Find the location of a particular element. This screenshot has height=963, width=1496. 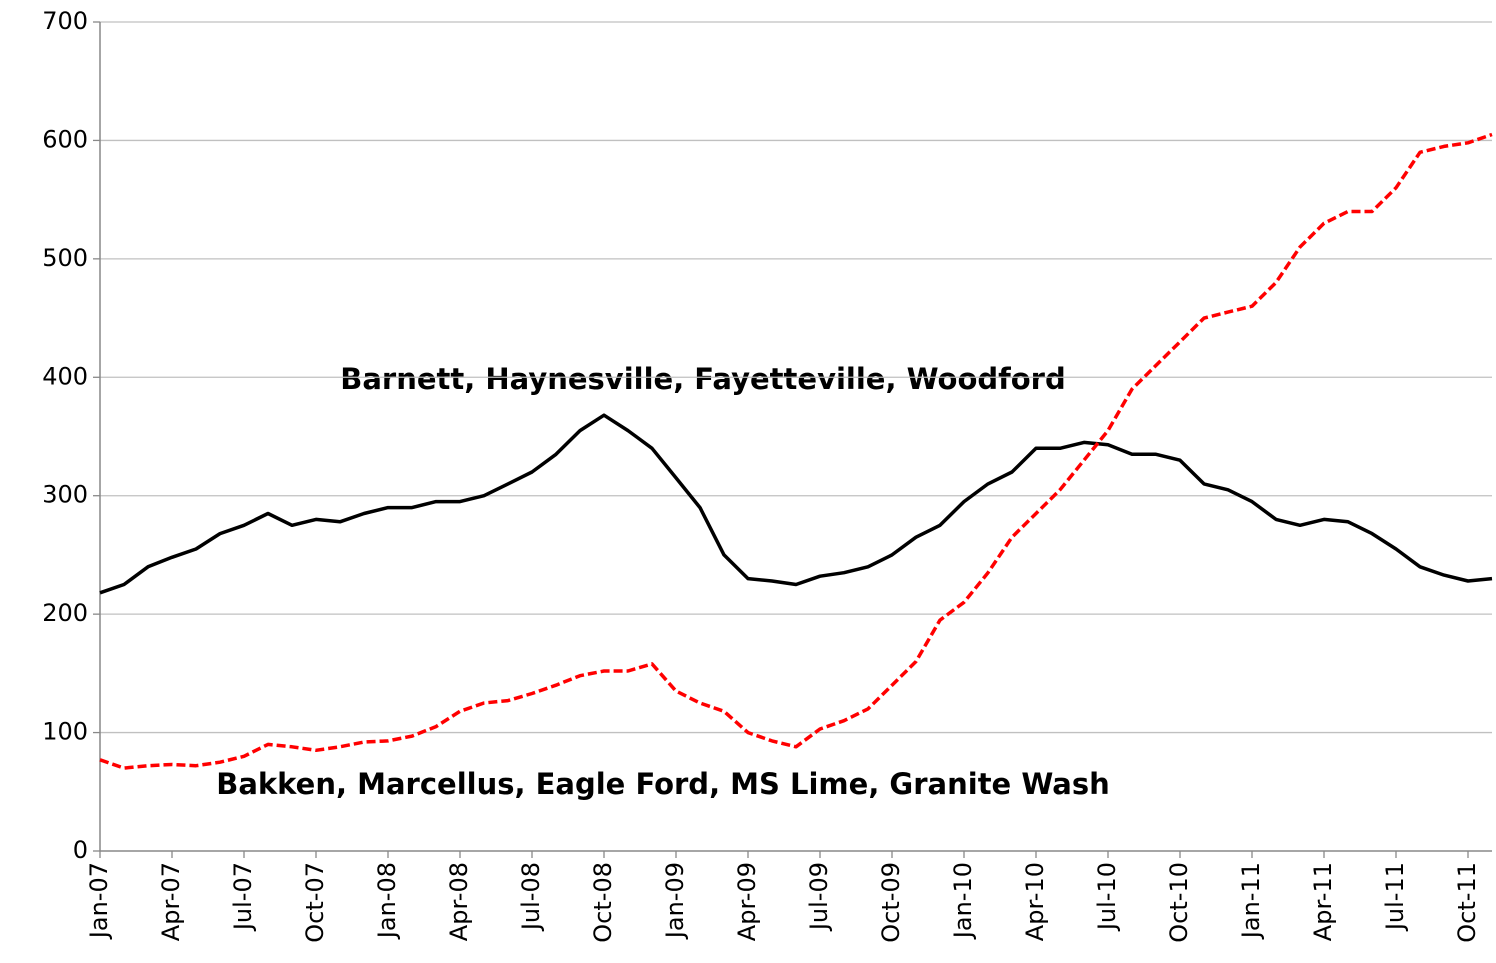

y-tick-label: 200 is located at coordinates (65, 613).